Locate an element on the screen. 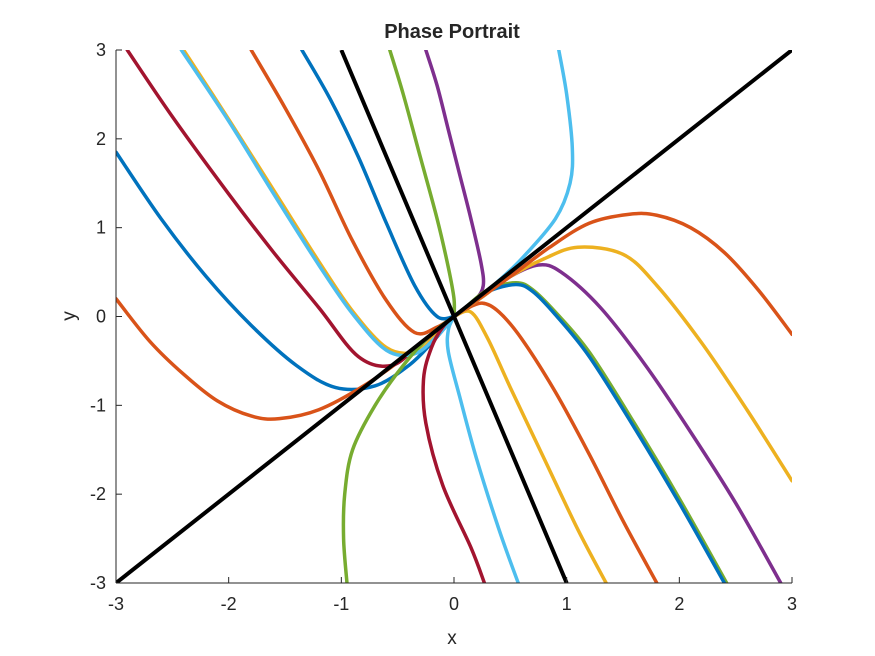 This screenshot has width=875, height=656. x-tick-label: 1 is located at coordinates (567, 604).